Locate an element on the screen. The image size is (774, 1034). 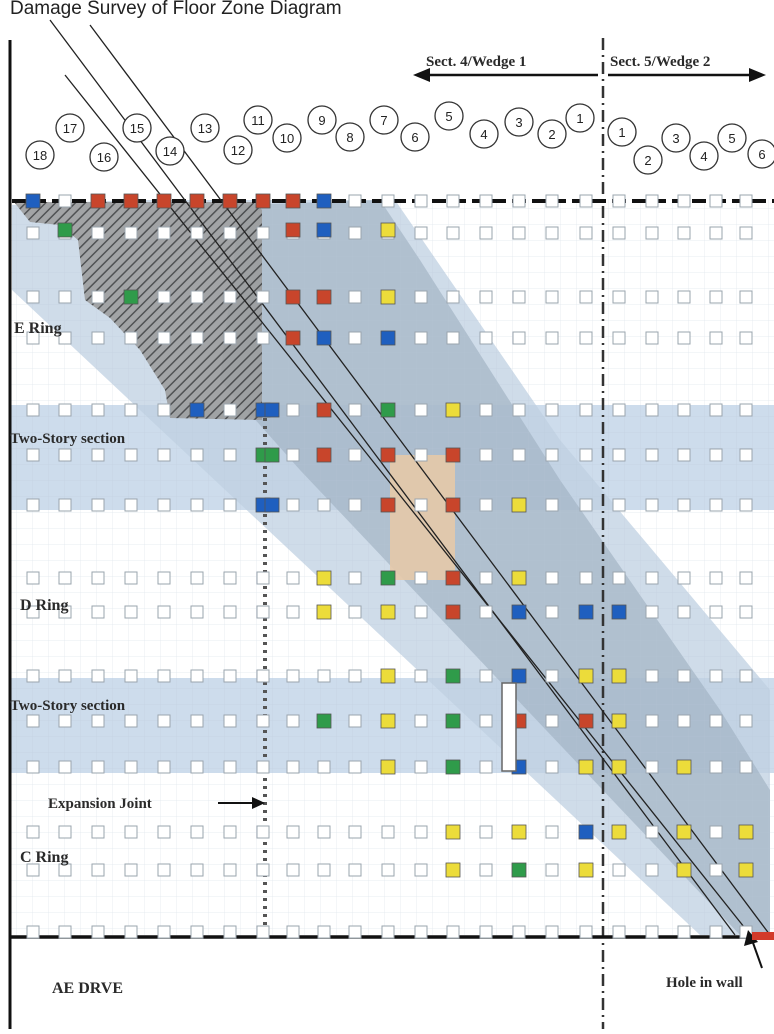
column-number-right-5-circle is located at coordinates (732, 138).